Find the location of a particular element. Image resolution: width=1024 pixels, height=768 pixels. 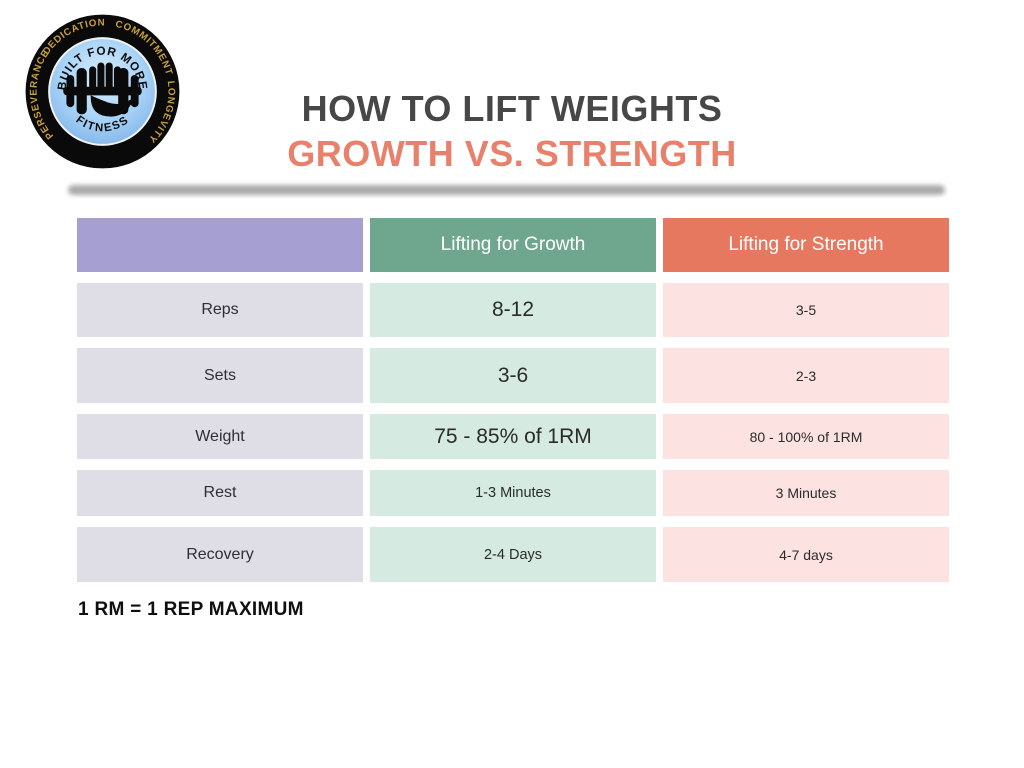

growth-value-reps: 8-12 is located at coordinates (513, 310).